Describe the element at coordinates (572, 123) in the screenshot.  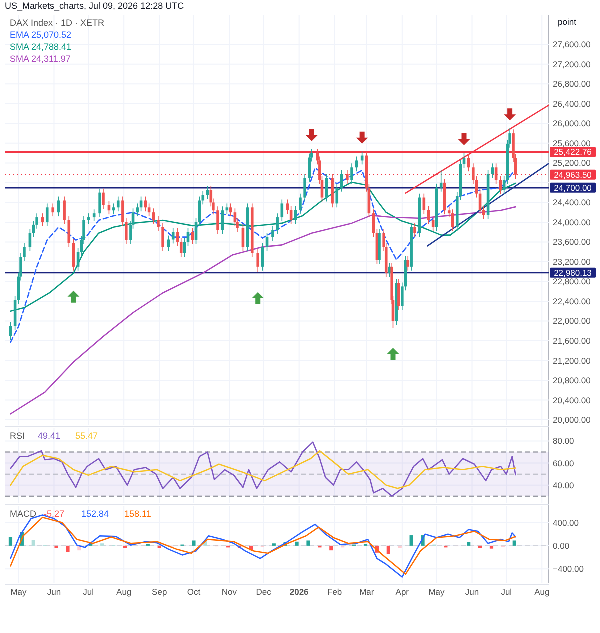
I see `y-tick-label: 26,000.00` at that location.